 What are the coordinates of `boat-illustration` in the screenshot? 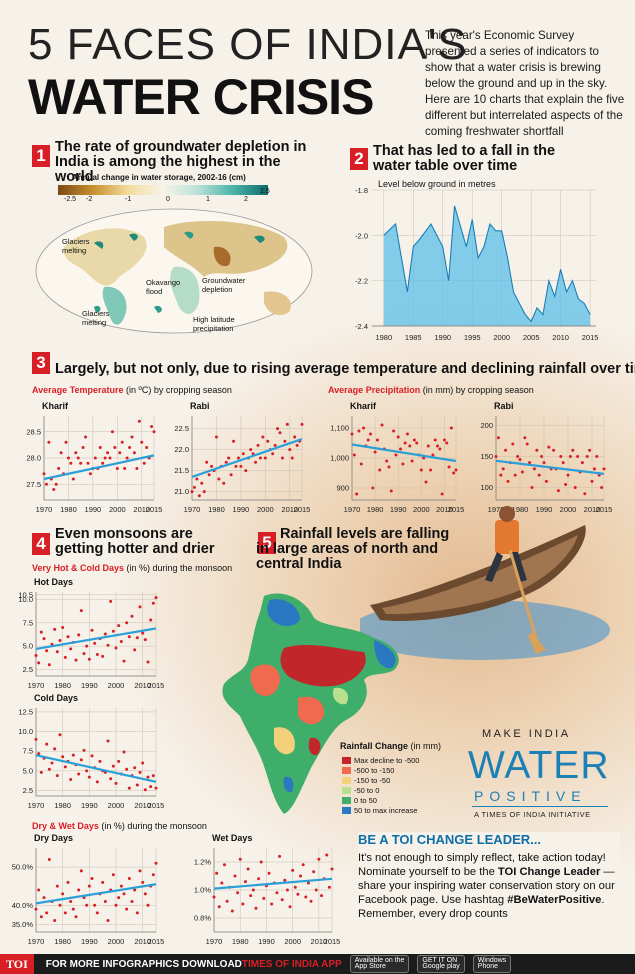 It's located at (485, 583).